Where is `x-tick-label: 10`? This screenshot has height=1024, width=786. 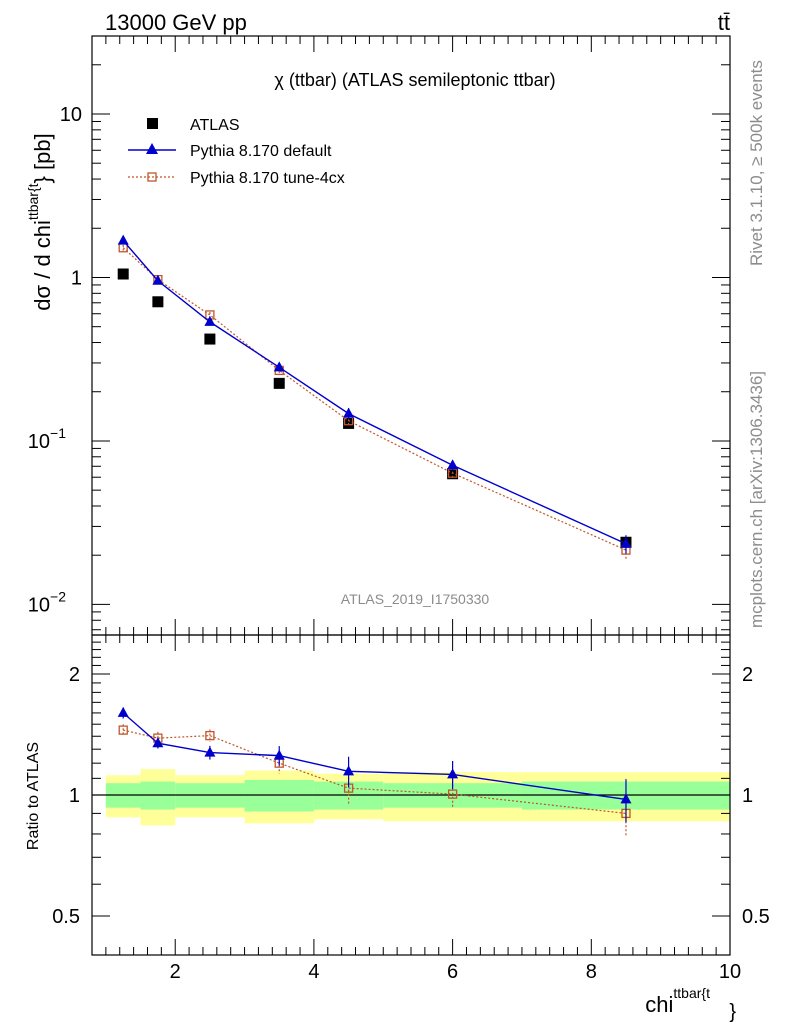
x-tick-label: 10 is located at coordinates (730, 972).